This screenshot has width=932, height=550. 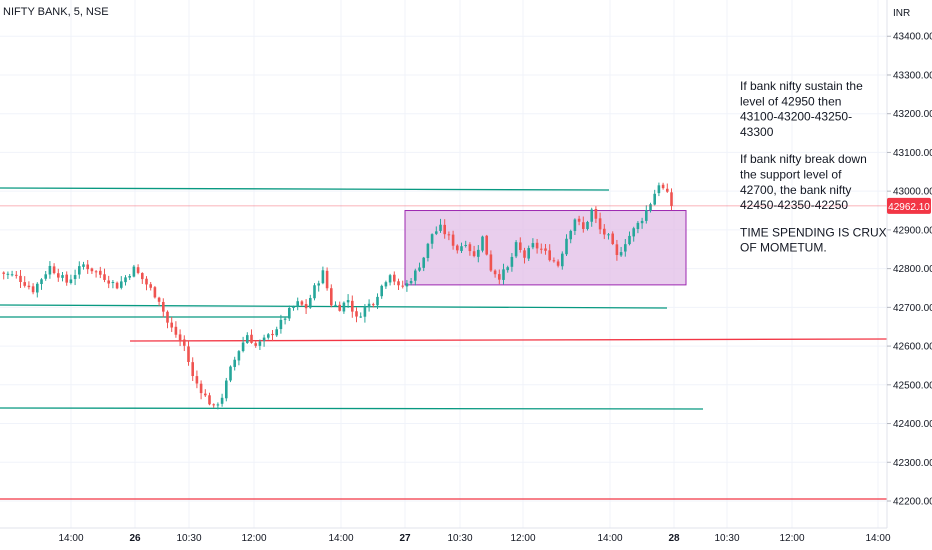 I want to click on y-tick-label: 42400.00, so click(x=912, y=424).